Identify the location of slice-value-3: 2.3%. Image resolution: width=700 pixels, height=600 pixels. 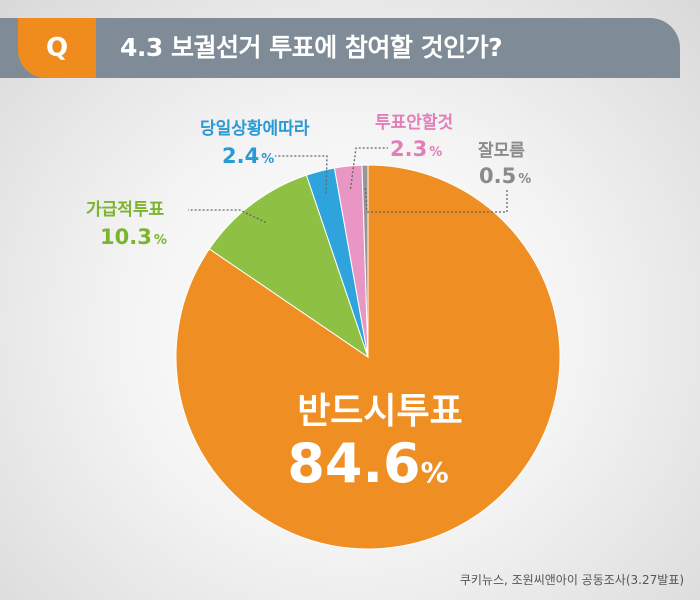
(416, 149).